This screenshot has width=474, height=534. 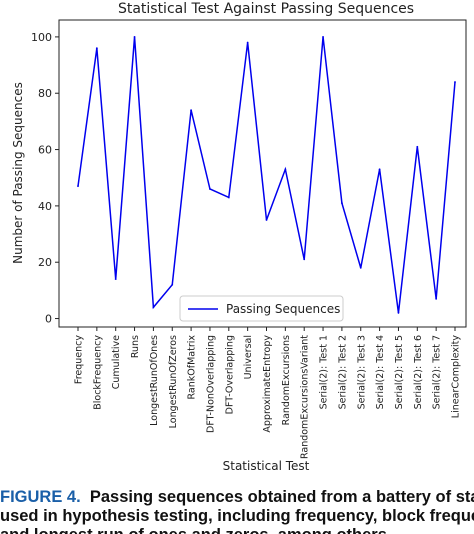 I want to click on y-axis-label: Number of Passing Sequences, so click(x=18, y=173).